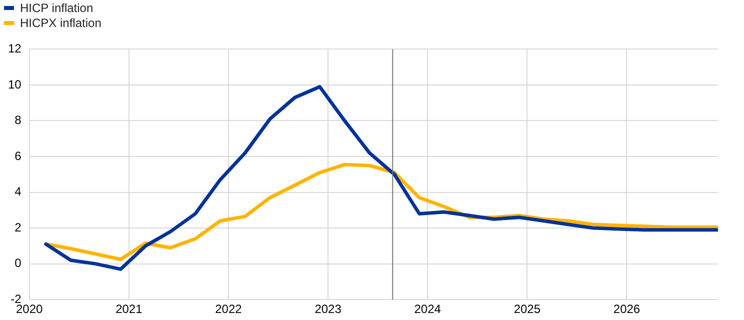 This screenshot has width=744, height=320. What do you see at coordinates (57, 7) in the screenshot?
I see `legend-label: HICP inflation` at bounding box center [57, 7].